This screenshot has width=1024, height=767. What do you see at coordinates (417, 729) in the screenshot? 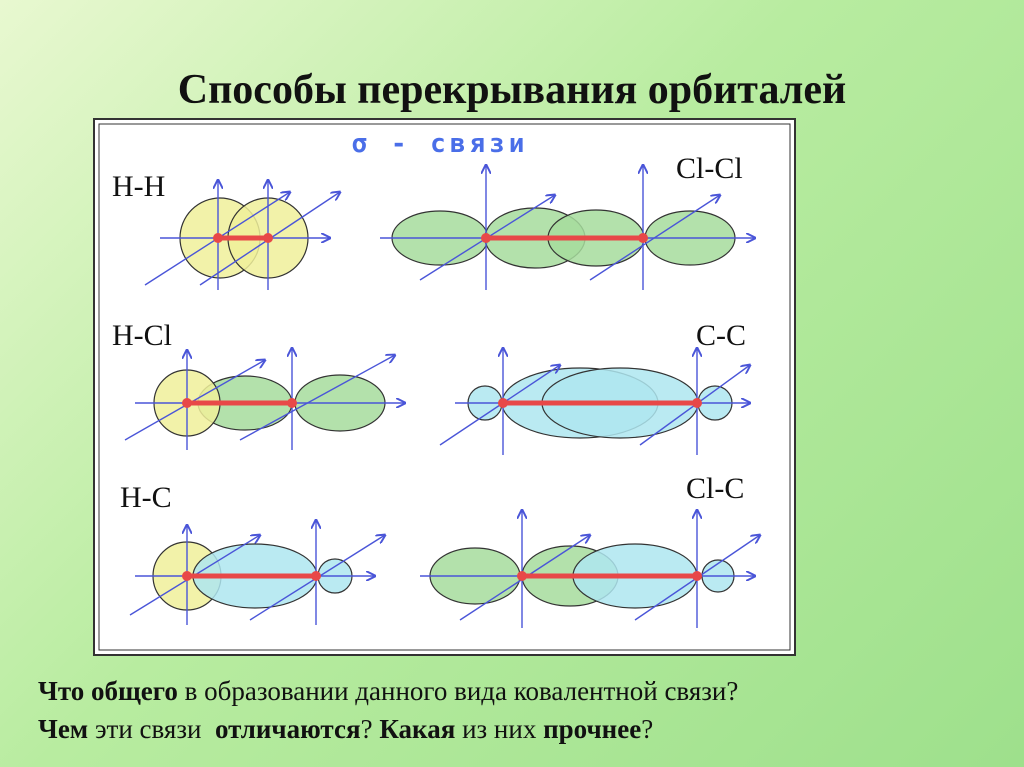
I see `question-bold: Какая` at bounding box center [417, 729].